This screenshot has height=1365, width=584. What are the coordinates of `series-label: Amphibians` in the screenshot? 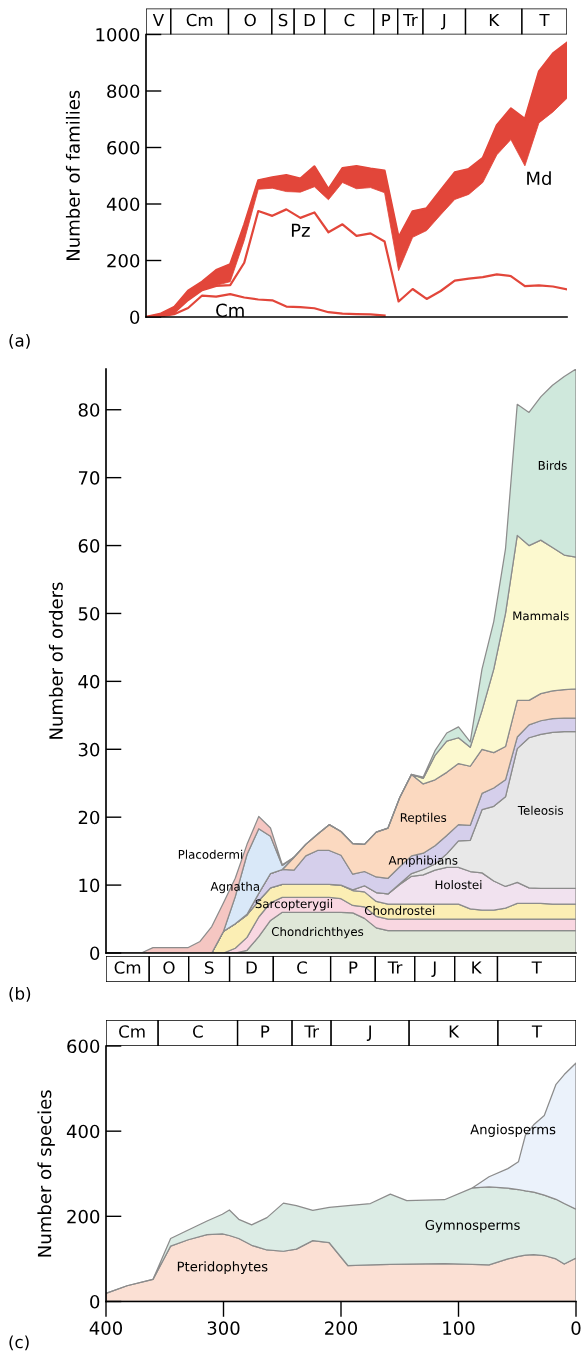 It's located at (423, 861).